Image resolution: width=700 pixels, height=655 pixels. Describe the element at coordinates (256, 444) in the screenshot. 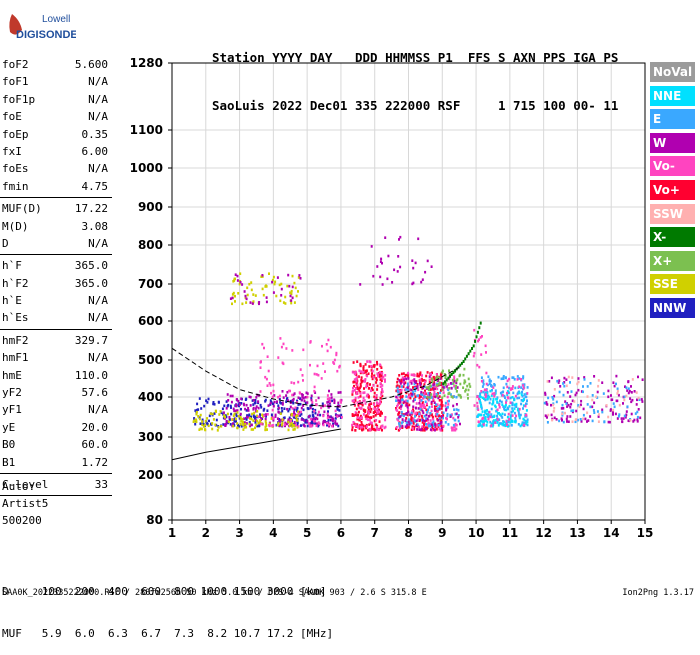

I see `profile-curve-solid` at that location.